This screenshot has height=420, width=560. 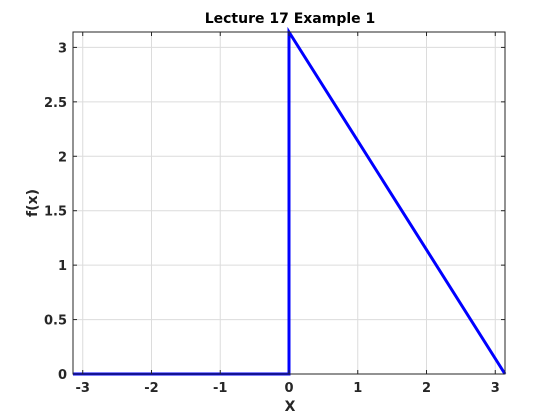 What do you see at coordinates (290, 407) in the screenshot?
I see `x-axis-label: X` at bounding box center [290, 407].